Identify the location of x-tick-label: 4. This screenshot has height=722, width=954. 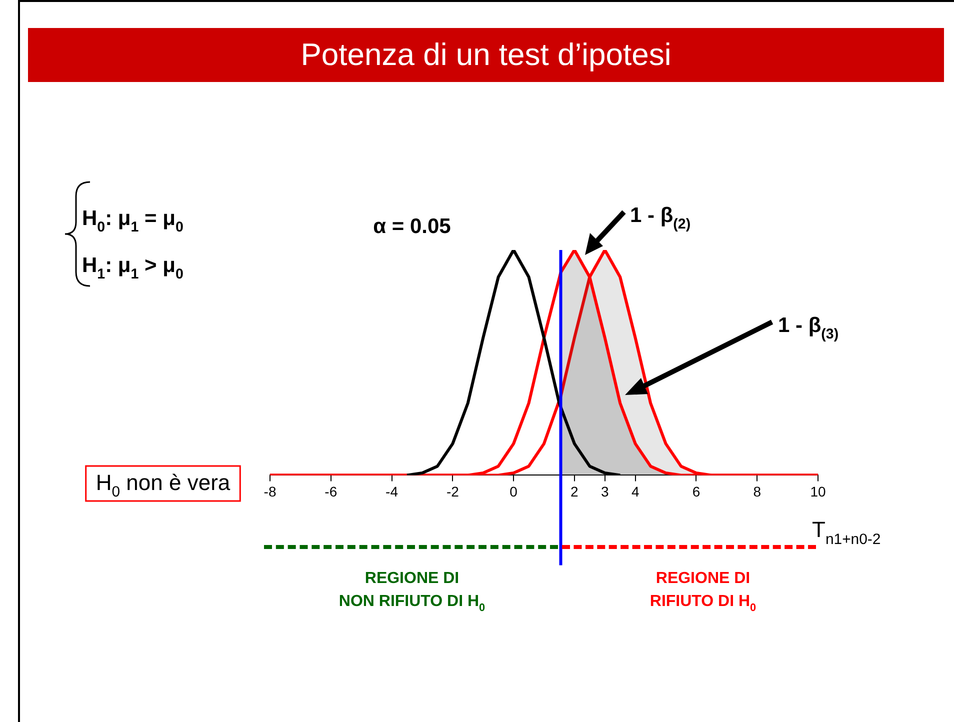
(635, 491).